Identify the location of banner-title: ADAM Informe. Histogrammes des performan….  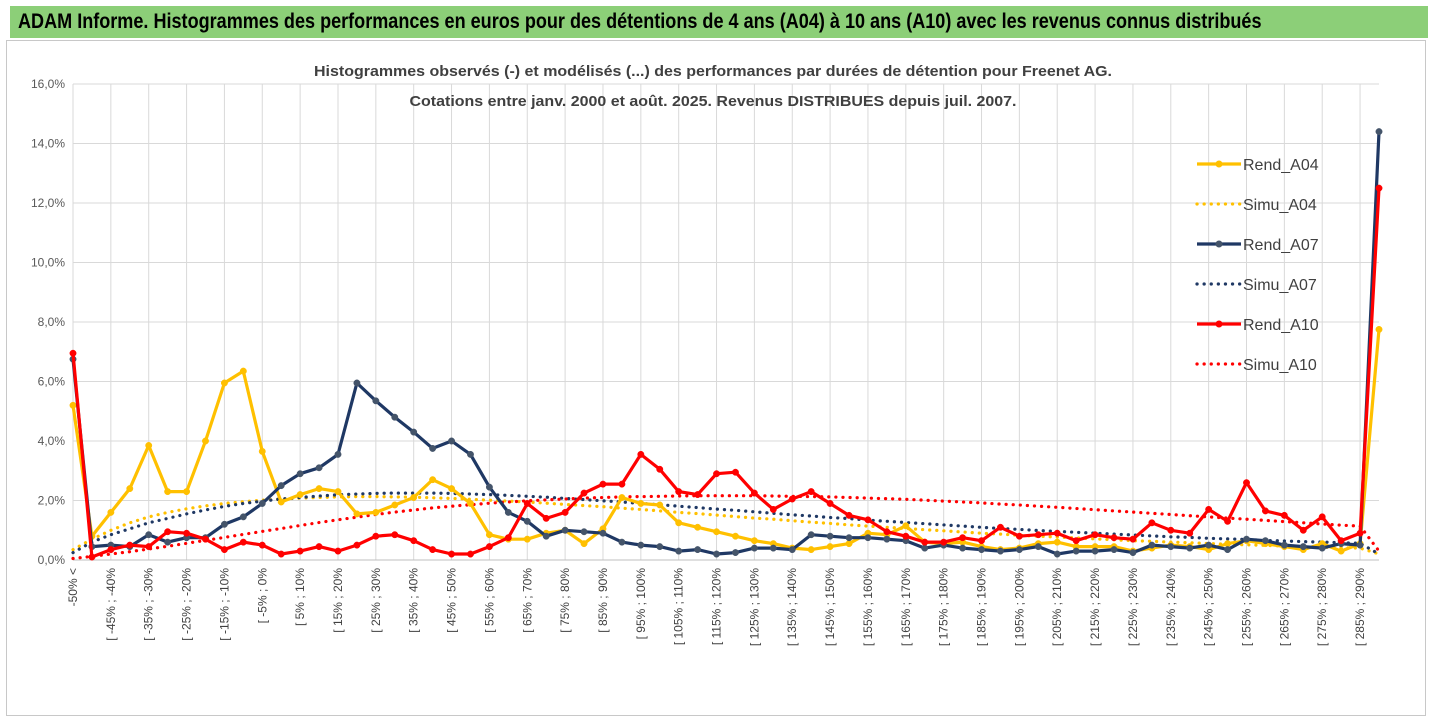
(640, 21).